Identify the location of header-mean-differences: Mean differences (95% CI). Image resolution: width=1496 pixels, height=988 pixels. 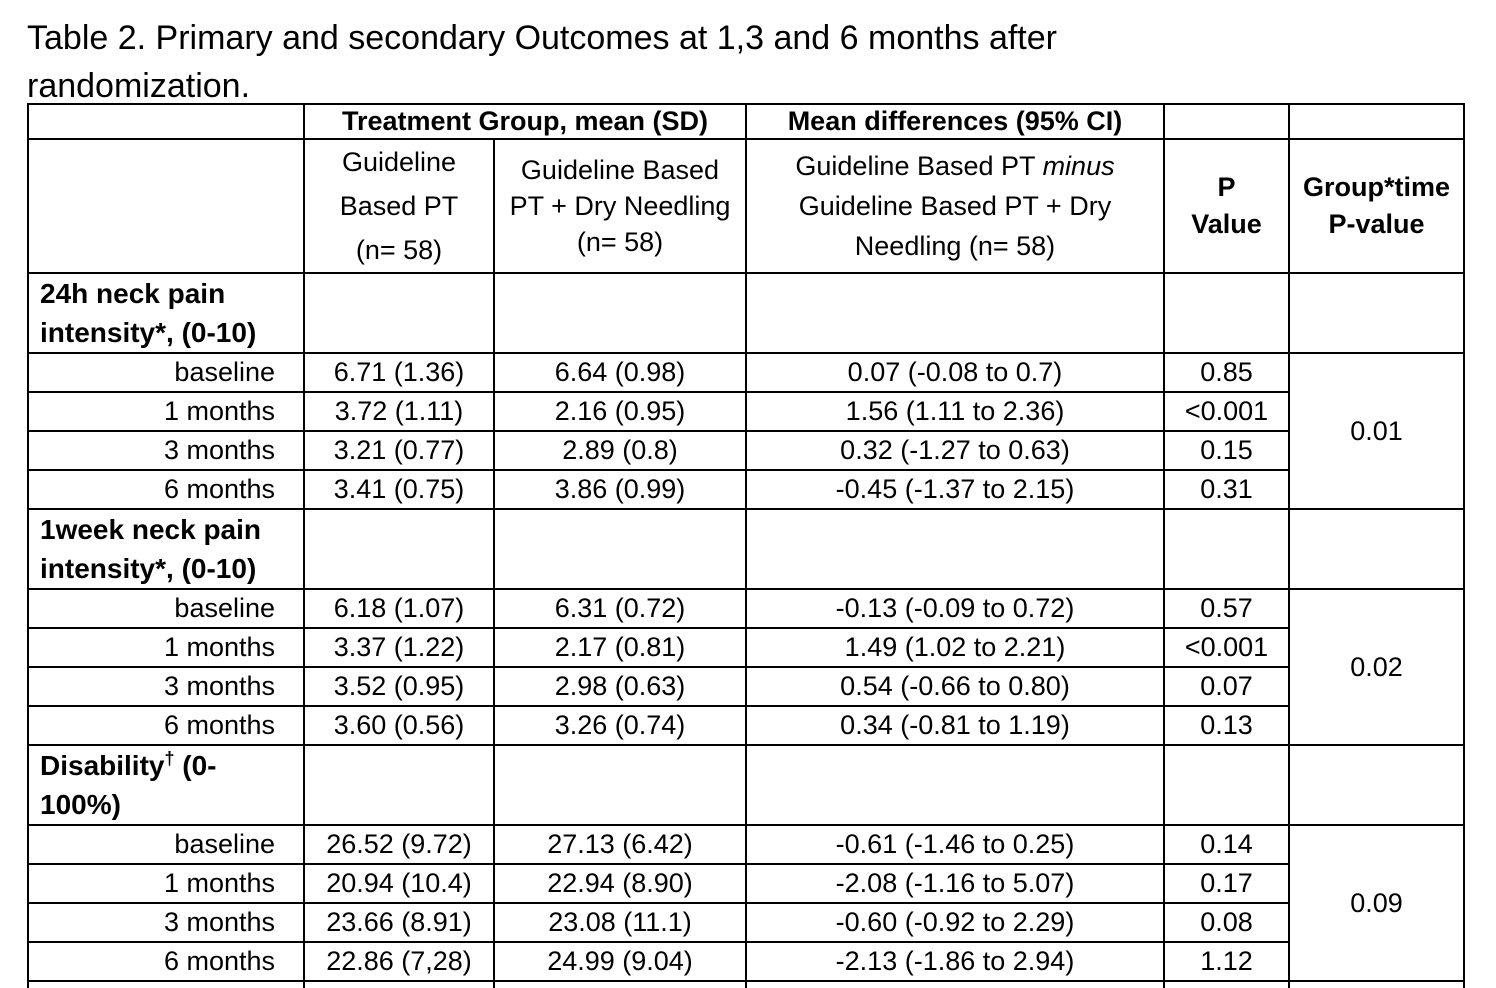
(955, 121).